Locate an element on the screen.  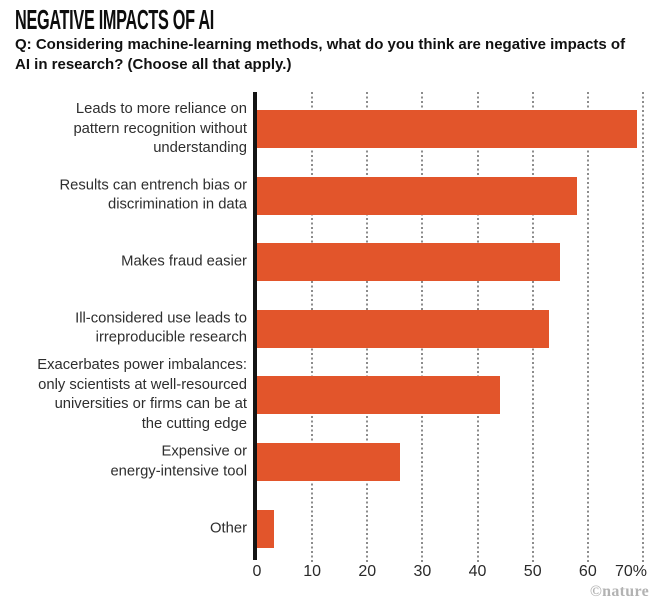
x-tick-60: 60 is located at coordinates (587, 571).